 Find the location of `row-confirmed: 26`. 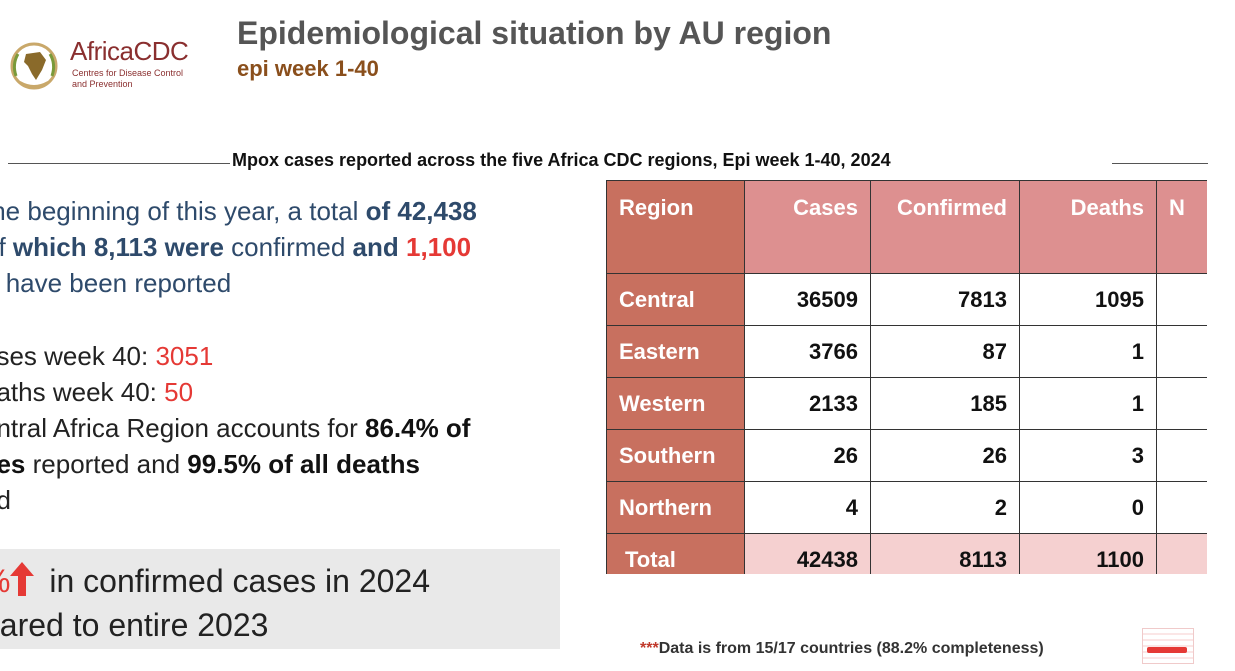

row-confirmed: 26 is located at coordinates (945, 455).